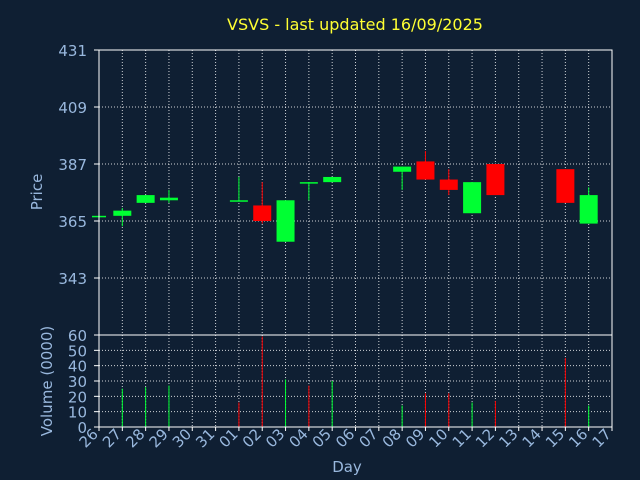 This screenshot has height=480, width=640. I want to click on day-tick-label: 13, so click(508, 438).